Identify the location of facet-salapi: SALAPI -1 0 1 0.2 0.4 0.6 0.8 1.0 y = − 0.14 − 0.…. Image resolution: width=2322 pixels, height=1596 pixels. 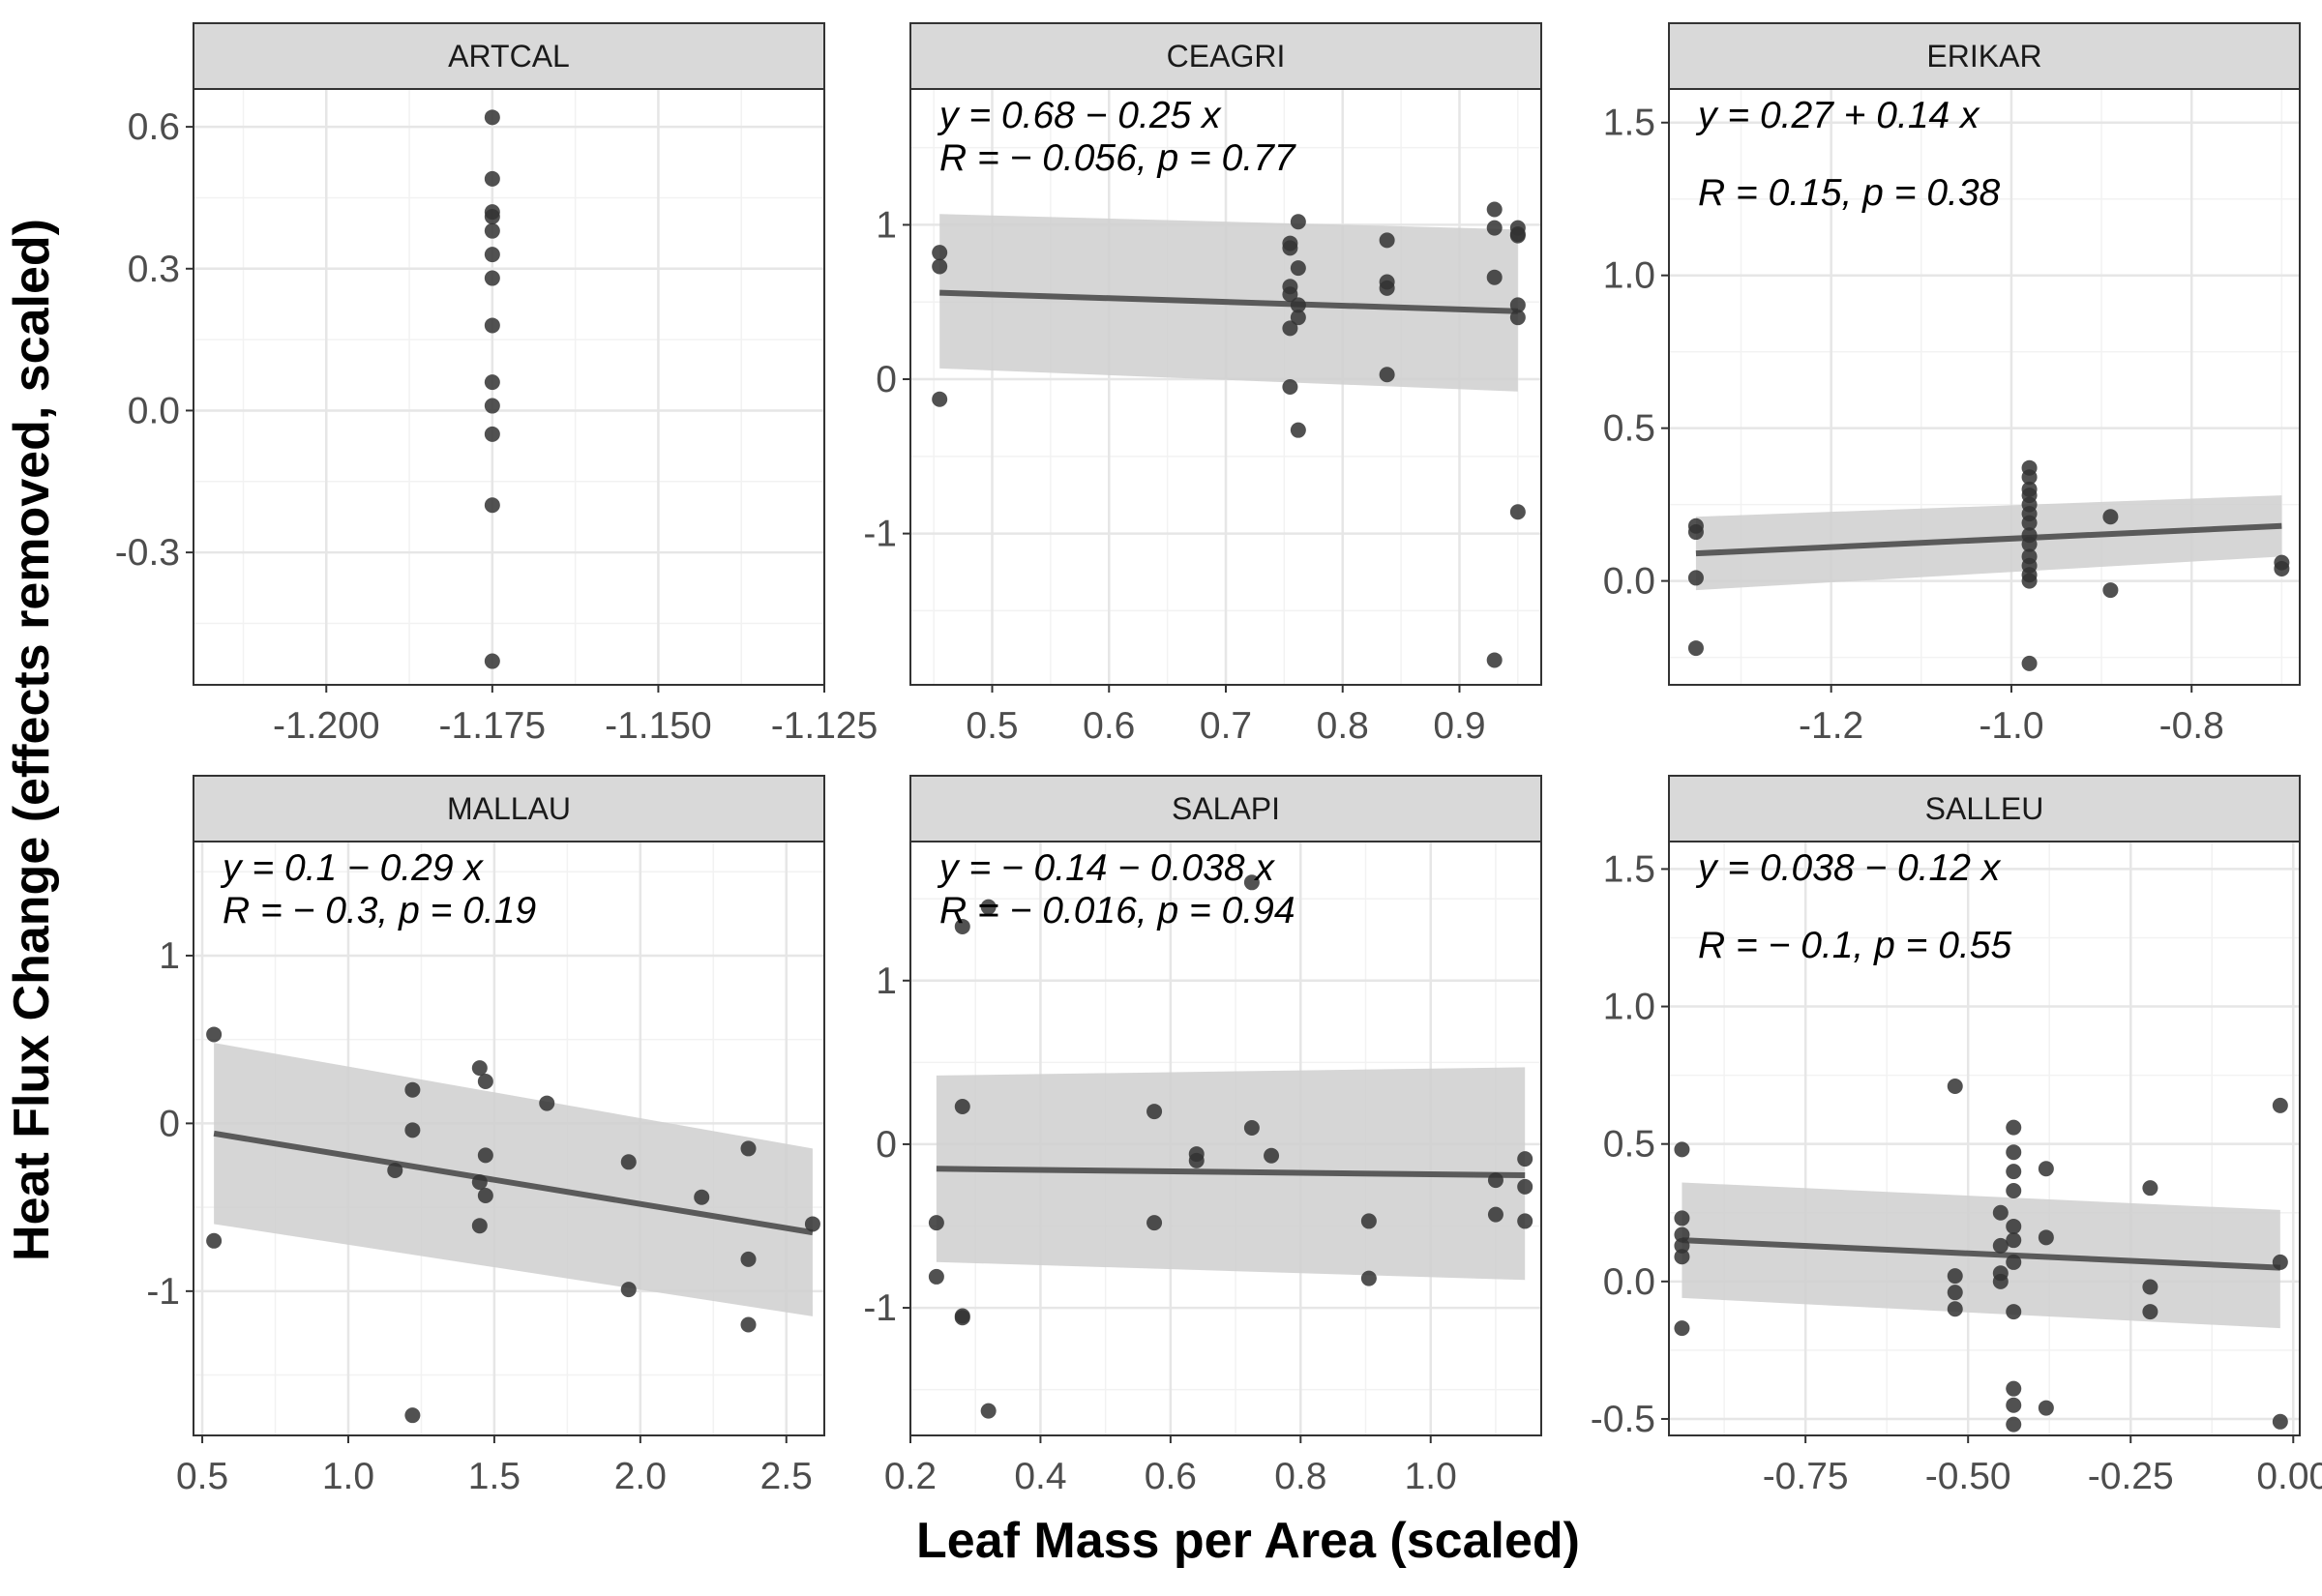
(1202, 1136).